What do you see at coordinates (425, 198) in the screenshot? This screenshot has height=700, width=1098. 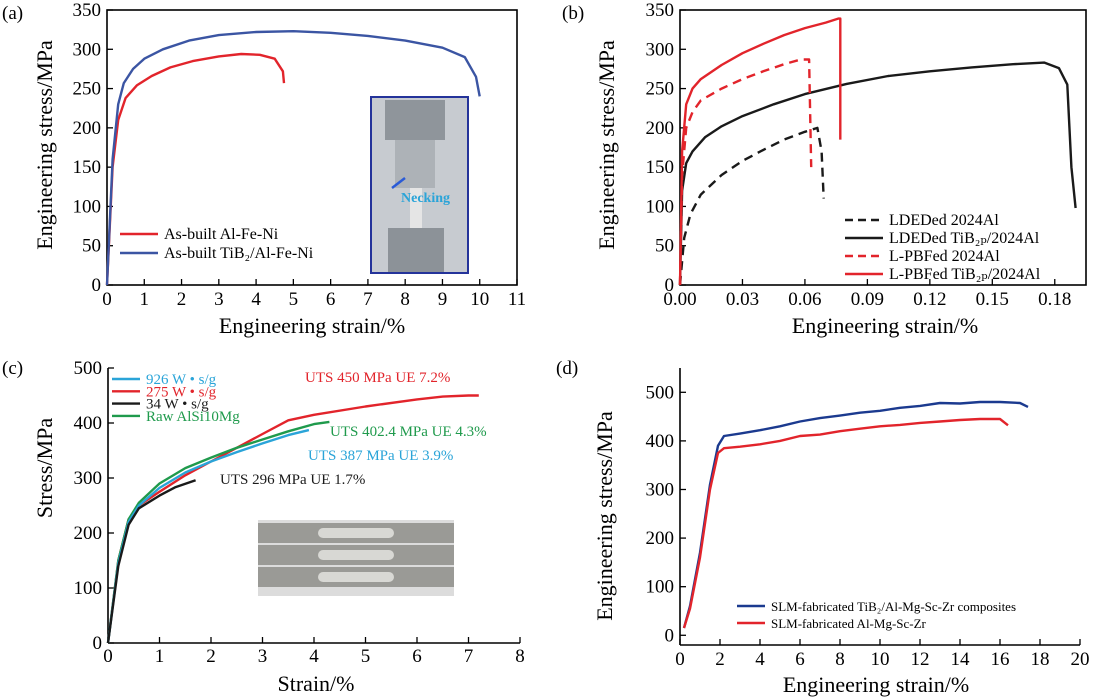 I see `necking-label: Necking` at bounding box center [425, 198].